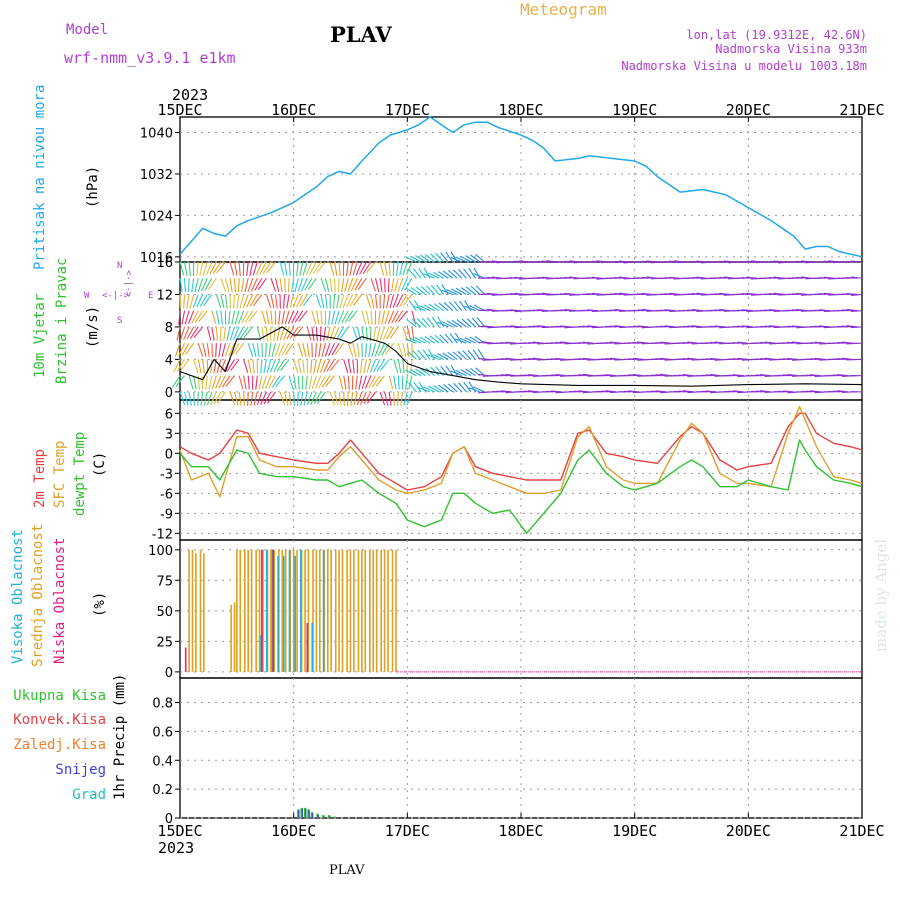 The height and width of the screenshot is (900, 900). I want to click on x-tick-label-bottom: 18DEC, so click(520, 831).